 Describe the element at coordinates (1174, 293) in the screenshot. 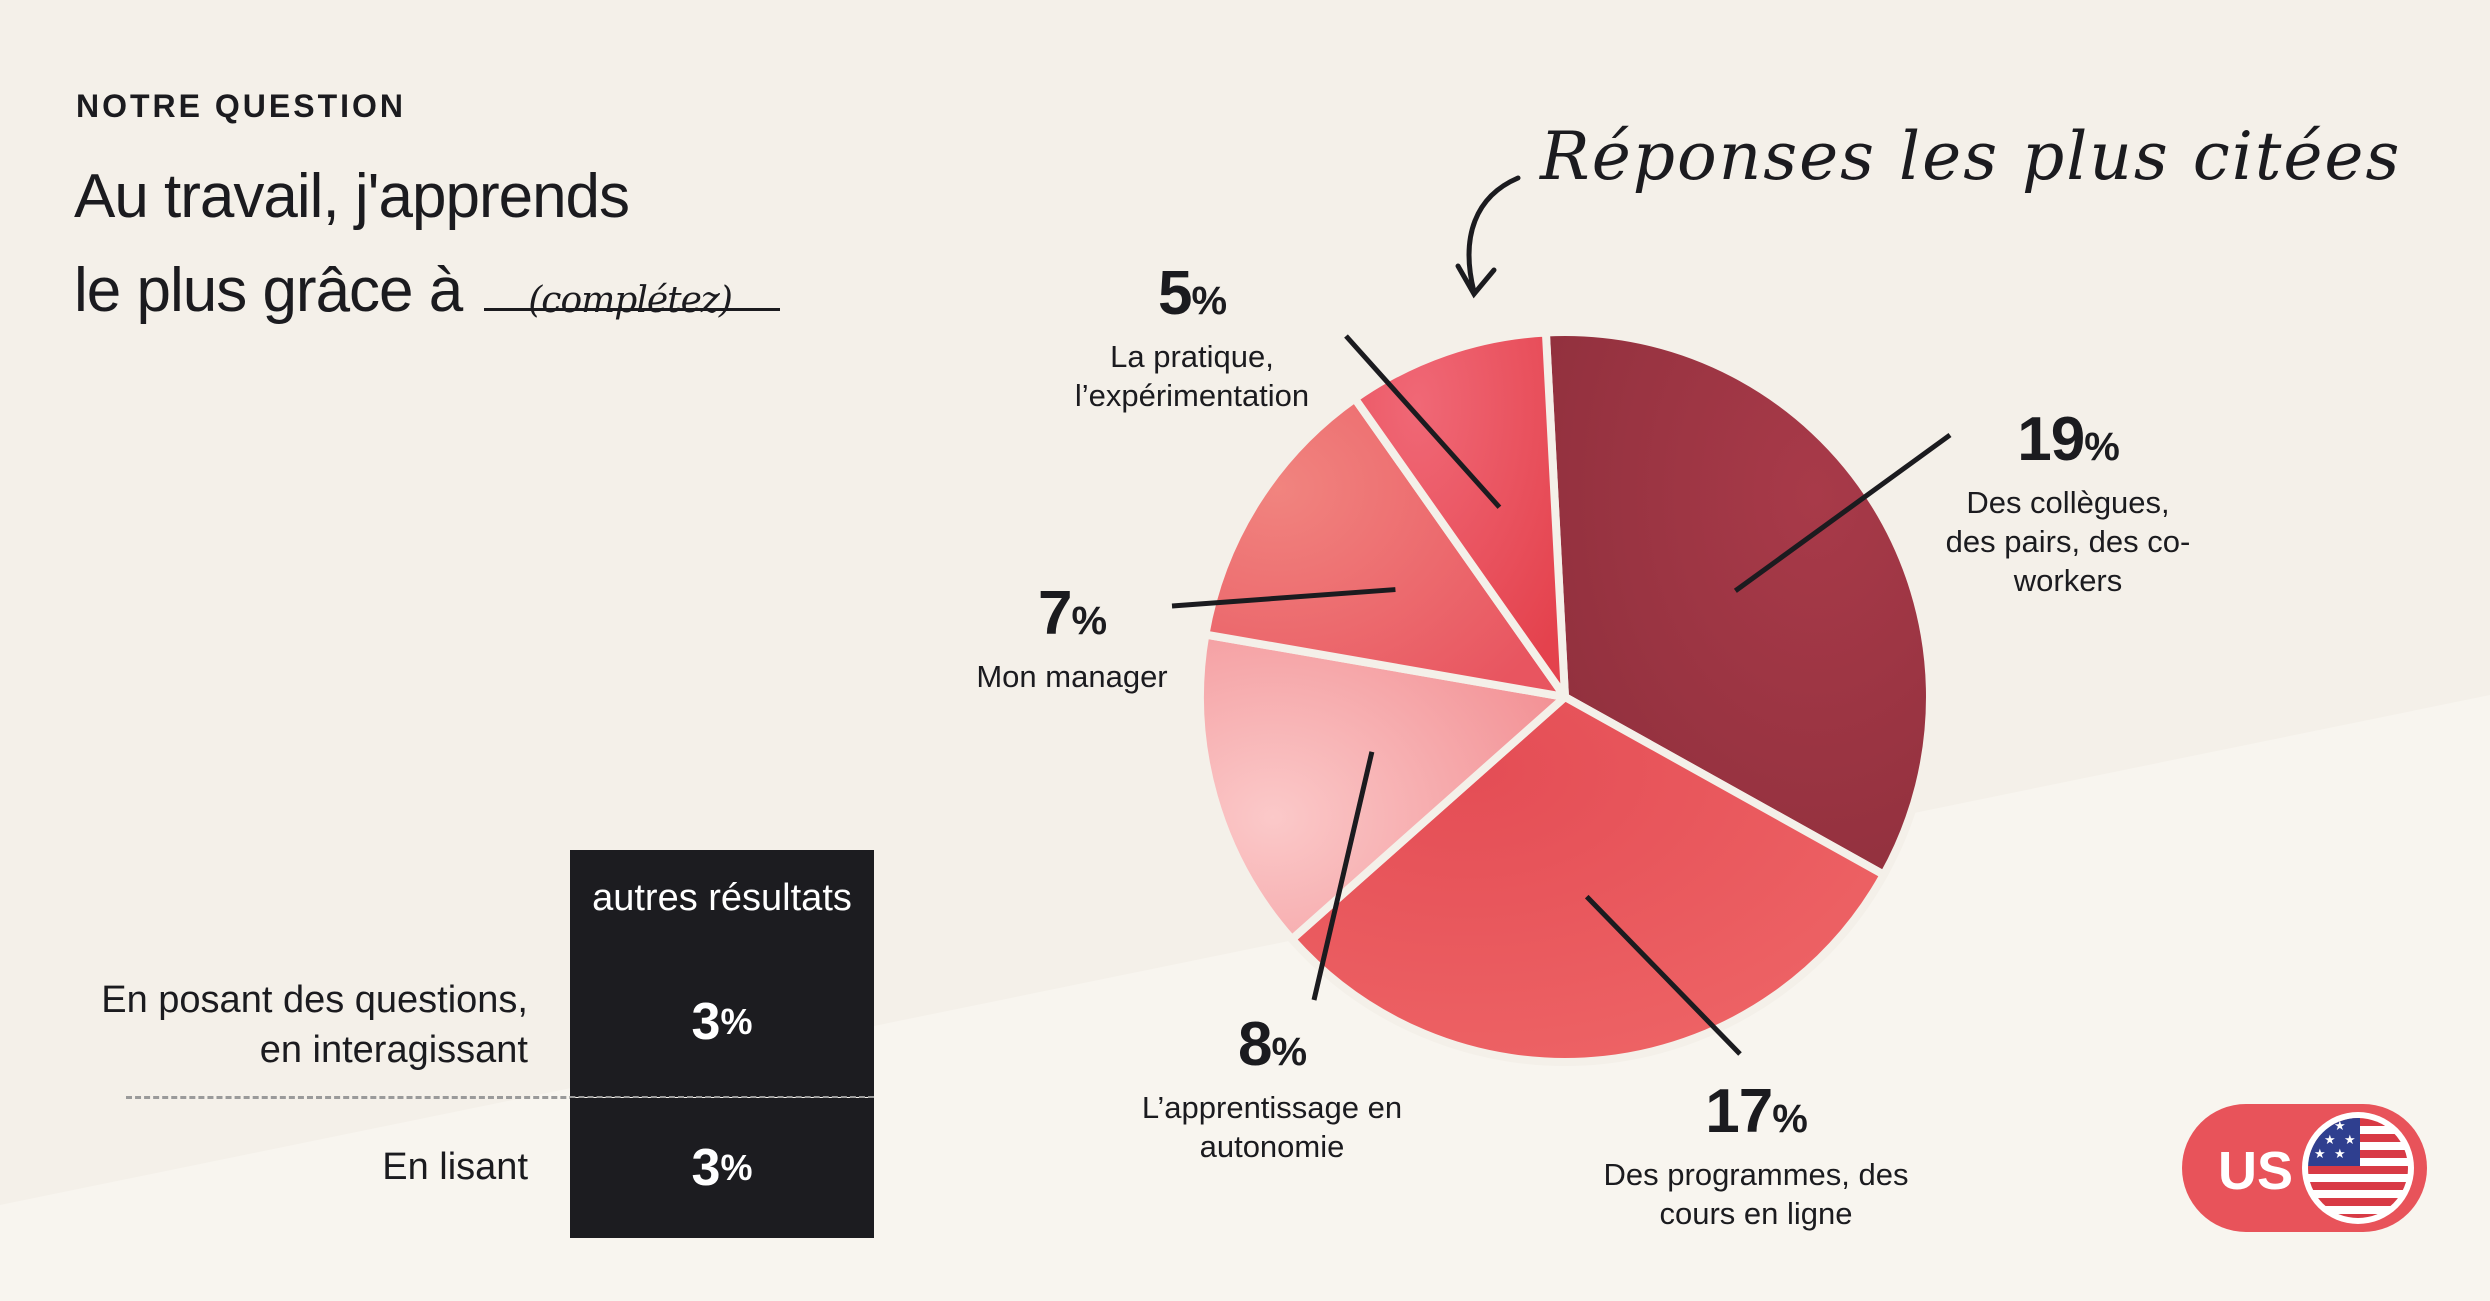

I see `slice-percent-value: 5` at that location.